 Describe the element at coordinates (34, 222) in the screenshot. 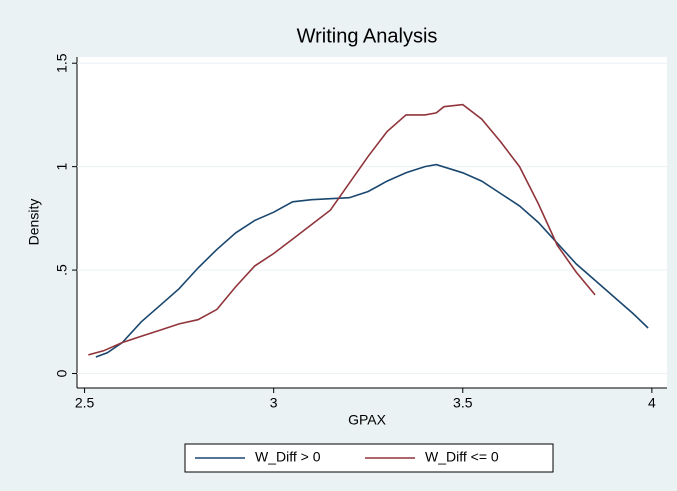

I see `y-axis-label: Density` at that location.